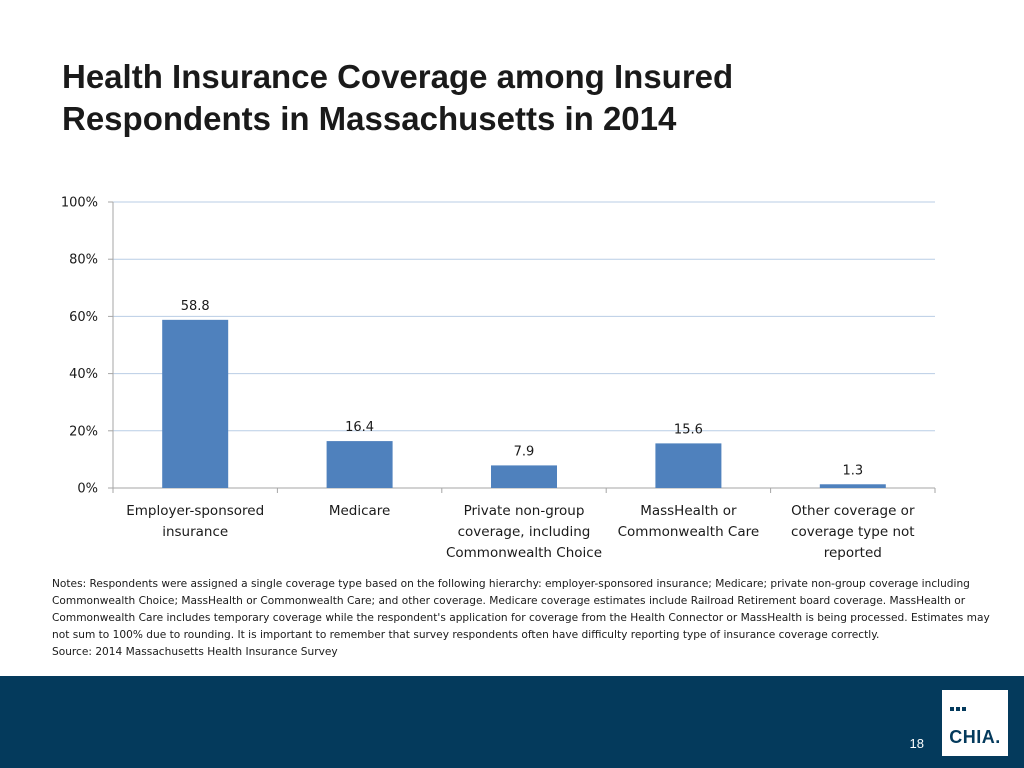 The image size is (1024, 768). Describe the element at coordinates (398, 76) in the screenshot. I see `slide-title-line-1: Health Insurance Coverage among Insured` at that location.